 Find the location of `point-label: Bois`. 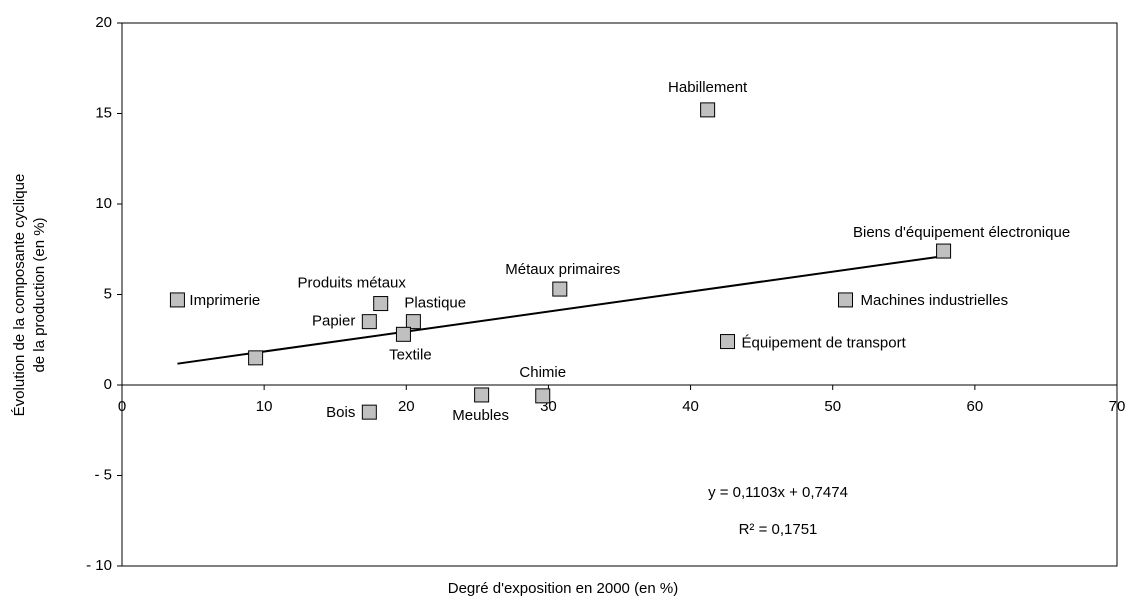

point-label: Bois is located at coordinates (340, 412).